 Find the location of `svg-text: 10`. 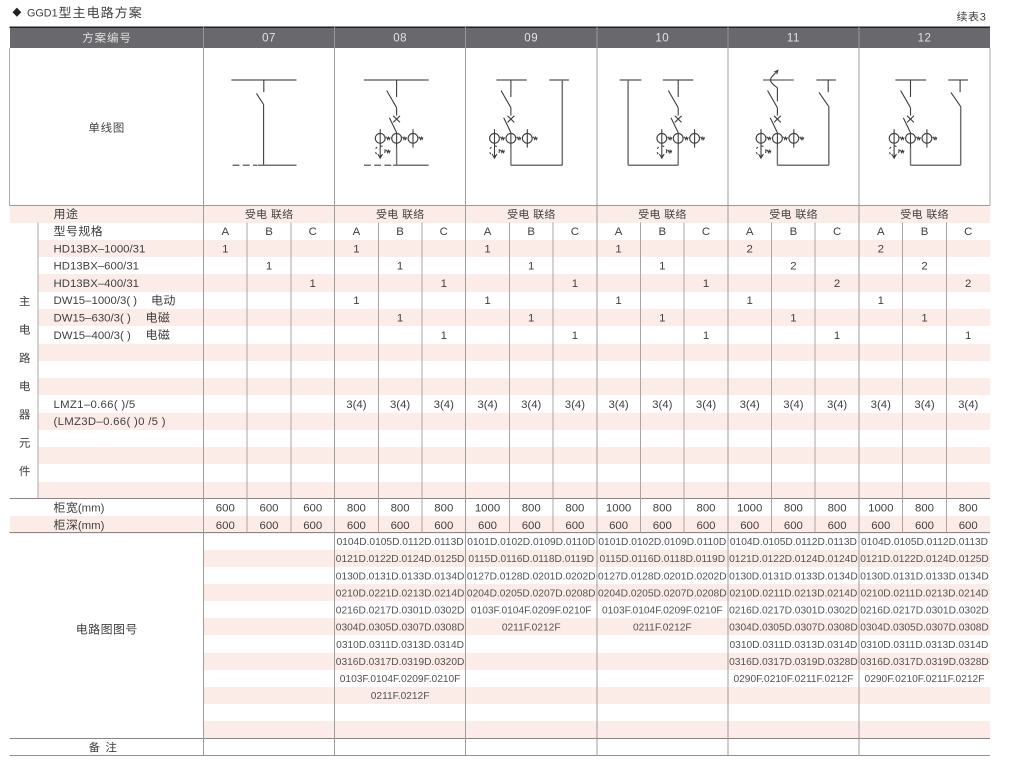

svg-text: 10 is located at coordinates (662, 39).